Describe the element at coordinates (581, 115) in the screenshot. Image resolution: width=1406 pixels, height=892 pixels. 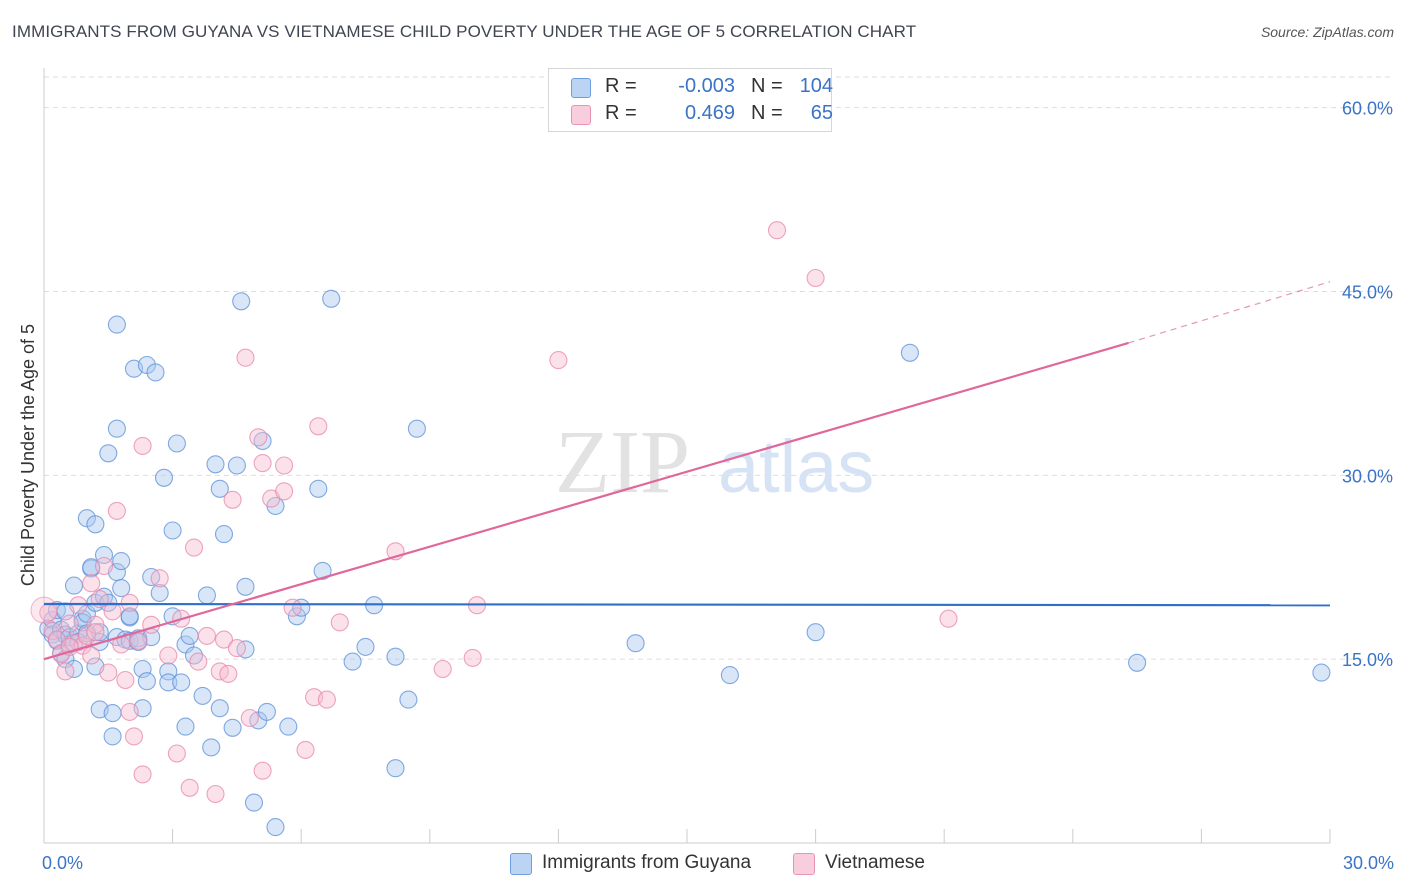
I see `legend-swatch-pink` at that location.